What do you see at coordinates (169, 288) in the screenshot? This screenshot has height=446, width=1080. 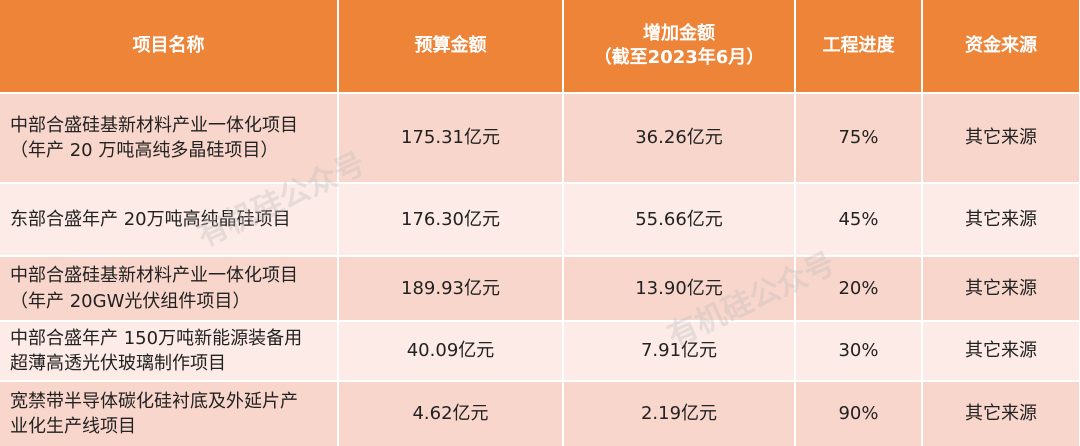 I see `project-name-cell: 中部合盛硅基新材料产业一体化项目（年产 20GW光伏组件项目）` at bounding box center [169, 288].